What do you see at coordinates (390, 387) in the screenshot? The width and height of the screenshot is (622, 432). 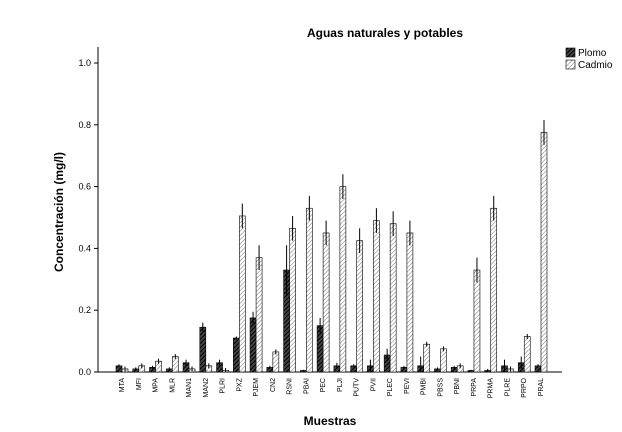 I see `category-label: PLEC` at bounding box center [390, 387].